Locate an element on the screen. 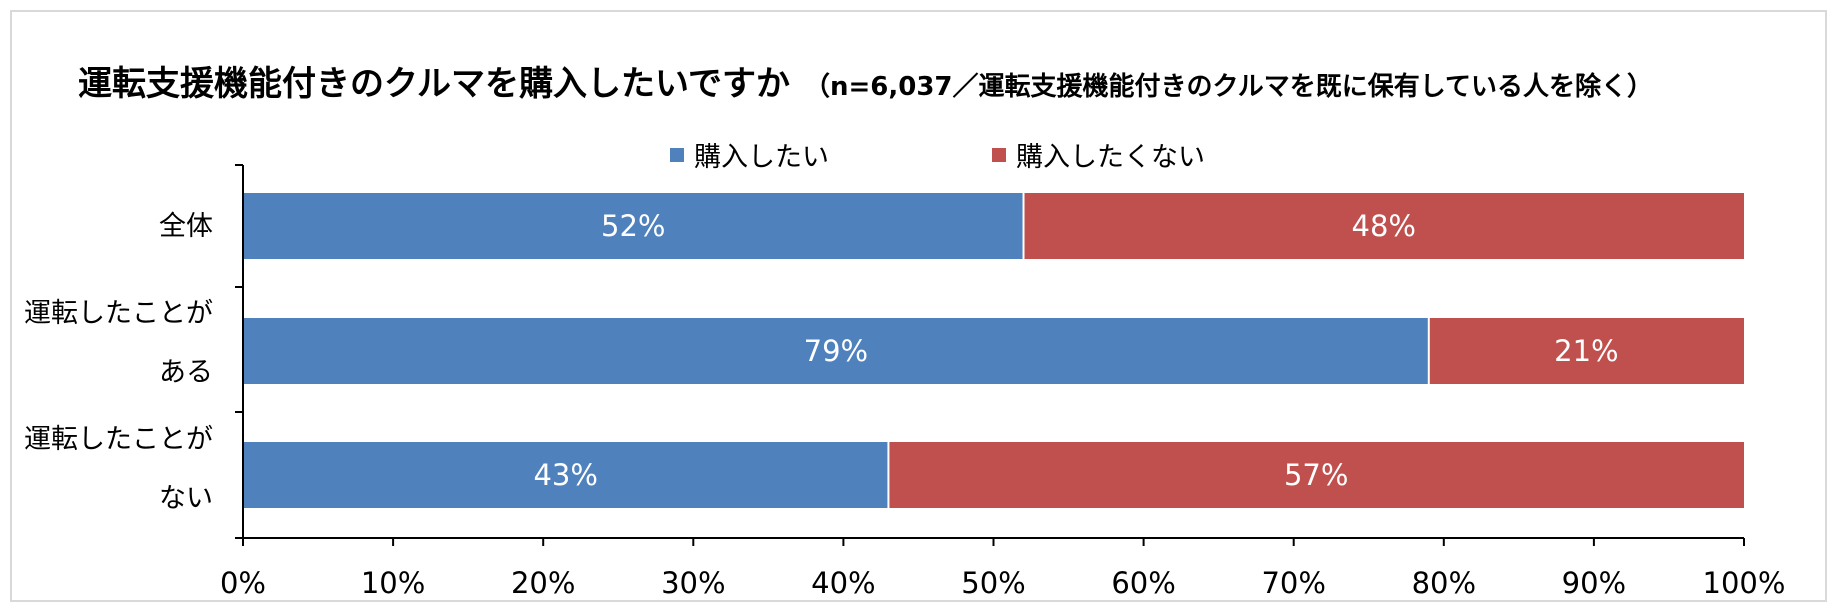  x-tick-label-10: 90% is located at coordinates (1594, 583).